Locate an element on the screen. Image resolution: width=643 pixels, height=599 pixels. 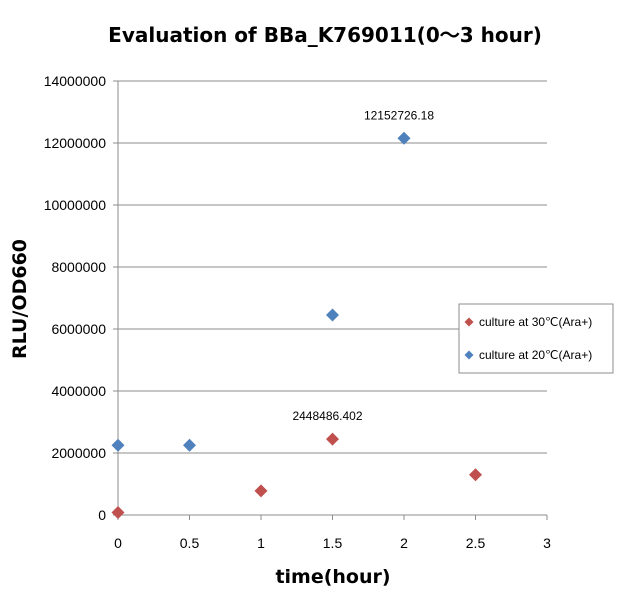
x-tick-label: 1 is located at coordinates (261, 543).